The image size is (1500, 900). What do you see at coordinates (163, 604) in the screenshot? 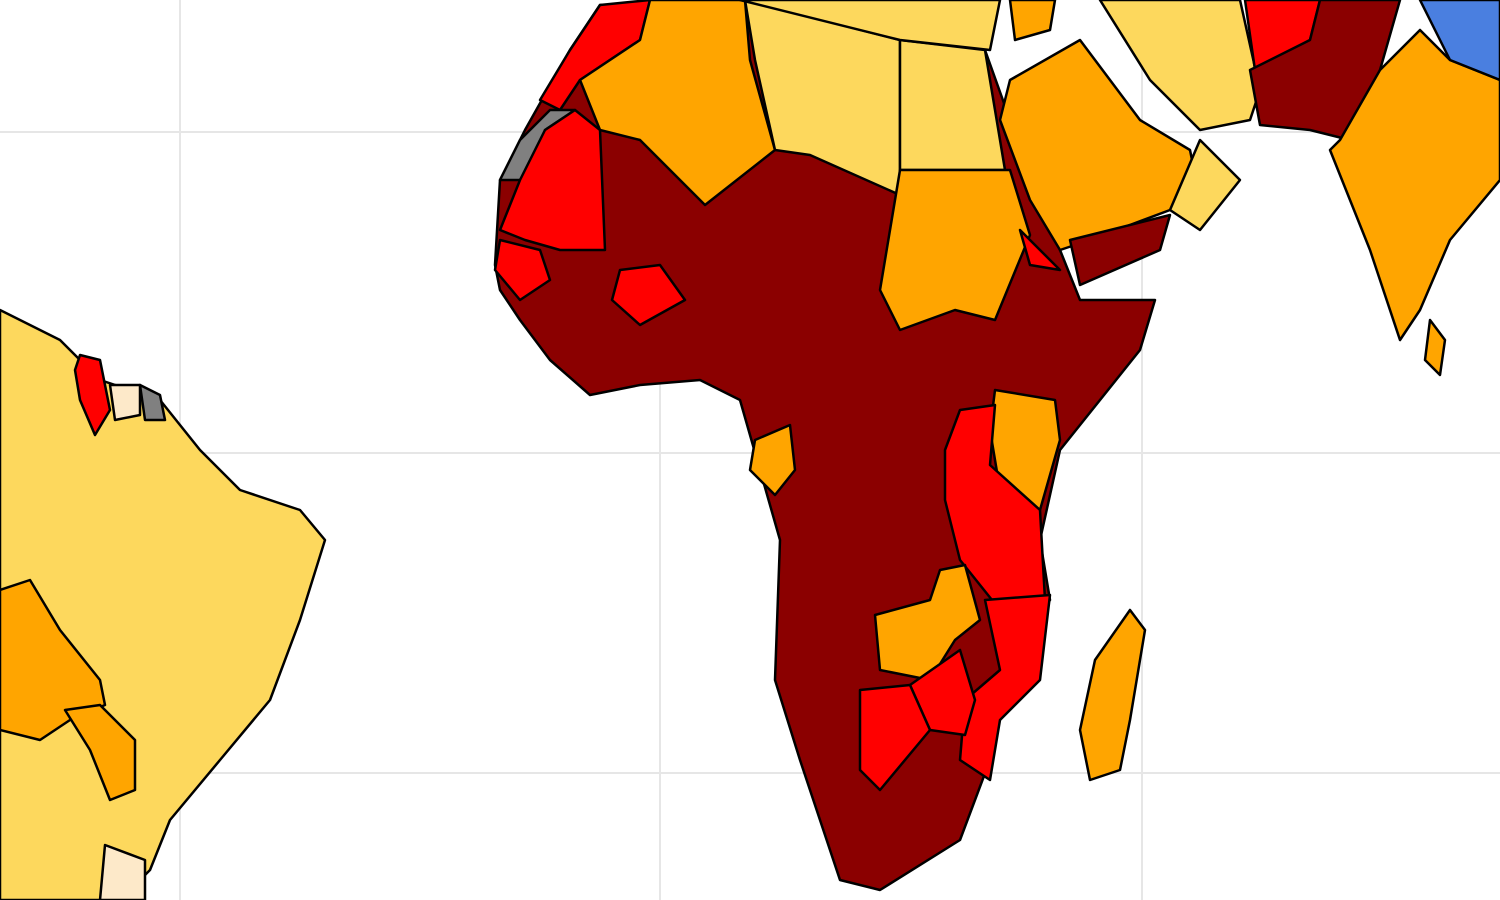
I see `south-america` at bounding box center [163, 604].